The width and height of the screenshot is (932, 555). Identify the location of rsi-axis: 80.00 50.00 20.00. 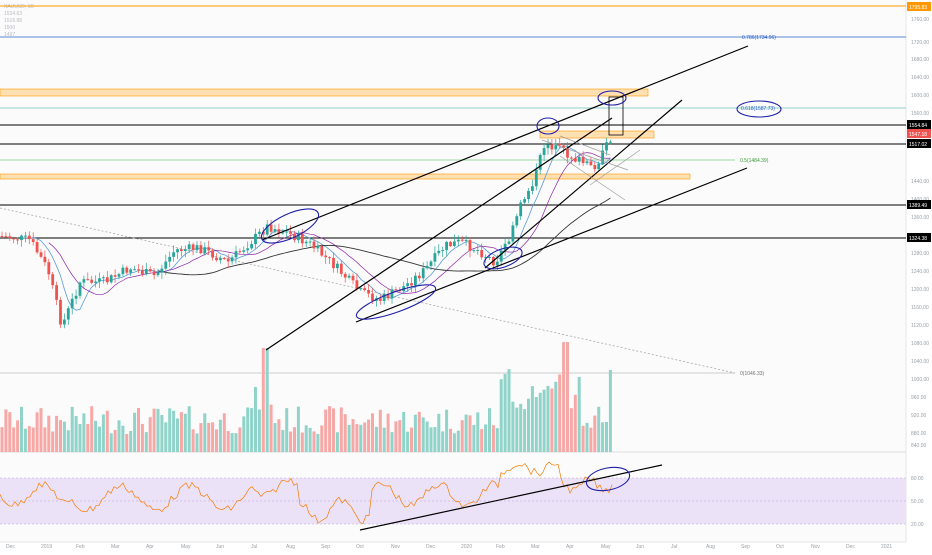
(917, 502).